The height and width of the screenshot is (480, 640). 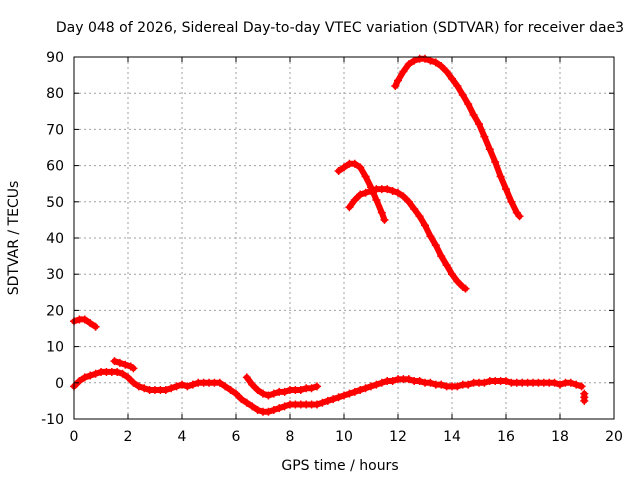 I want to click on x-tick-label: 18, so click(x=560, y=437).